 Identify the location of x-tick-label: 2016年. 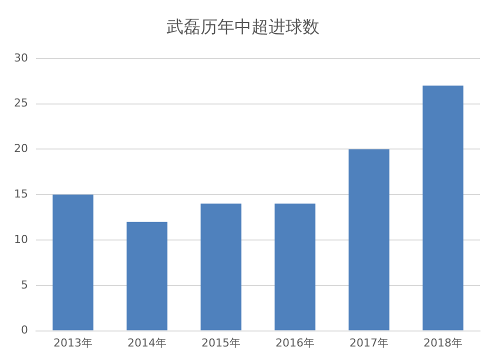
(295, 343).